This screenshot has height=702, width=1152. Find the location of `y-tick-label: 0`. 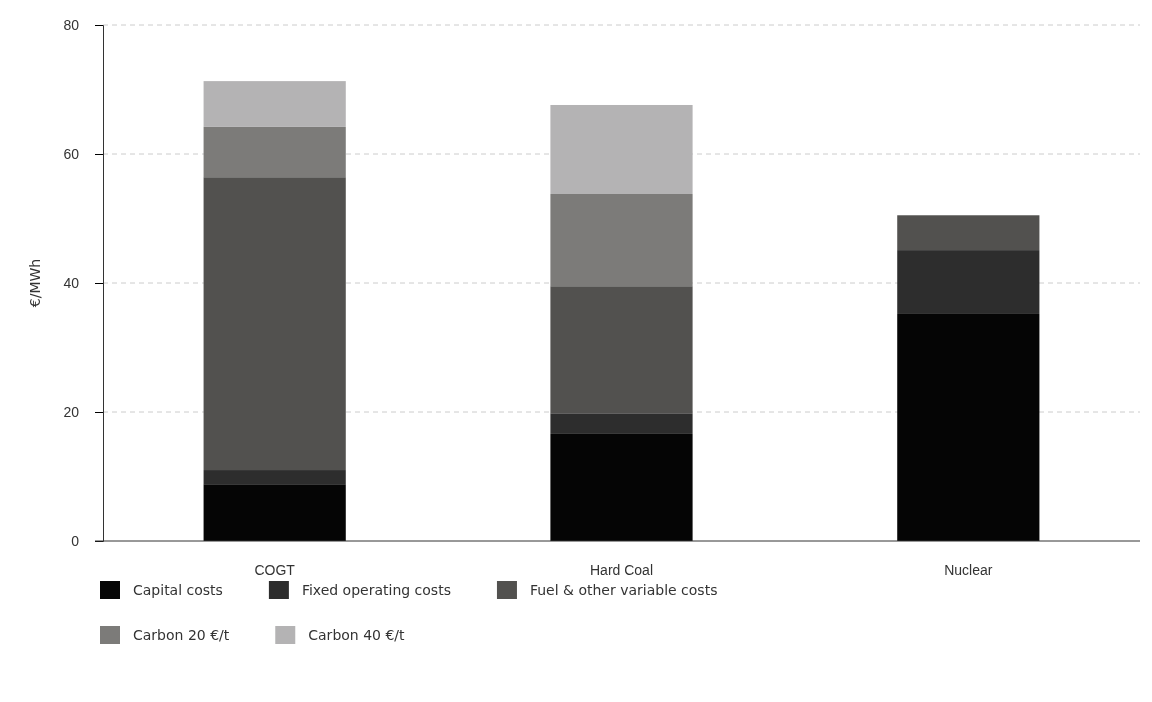

y-tick-label: 0 is located at coordinates (75, 540).